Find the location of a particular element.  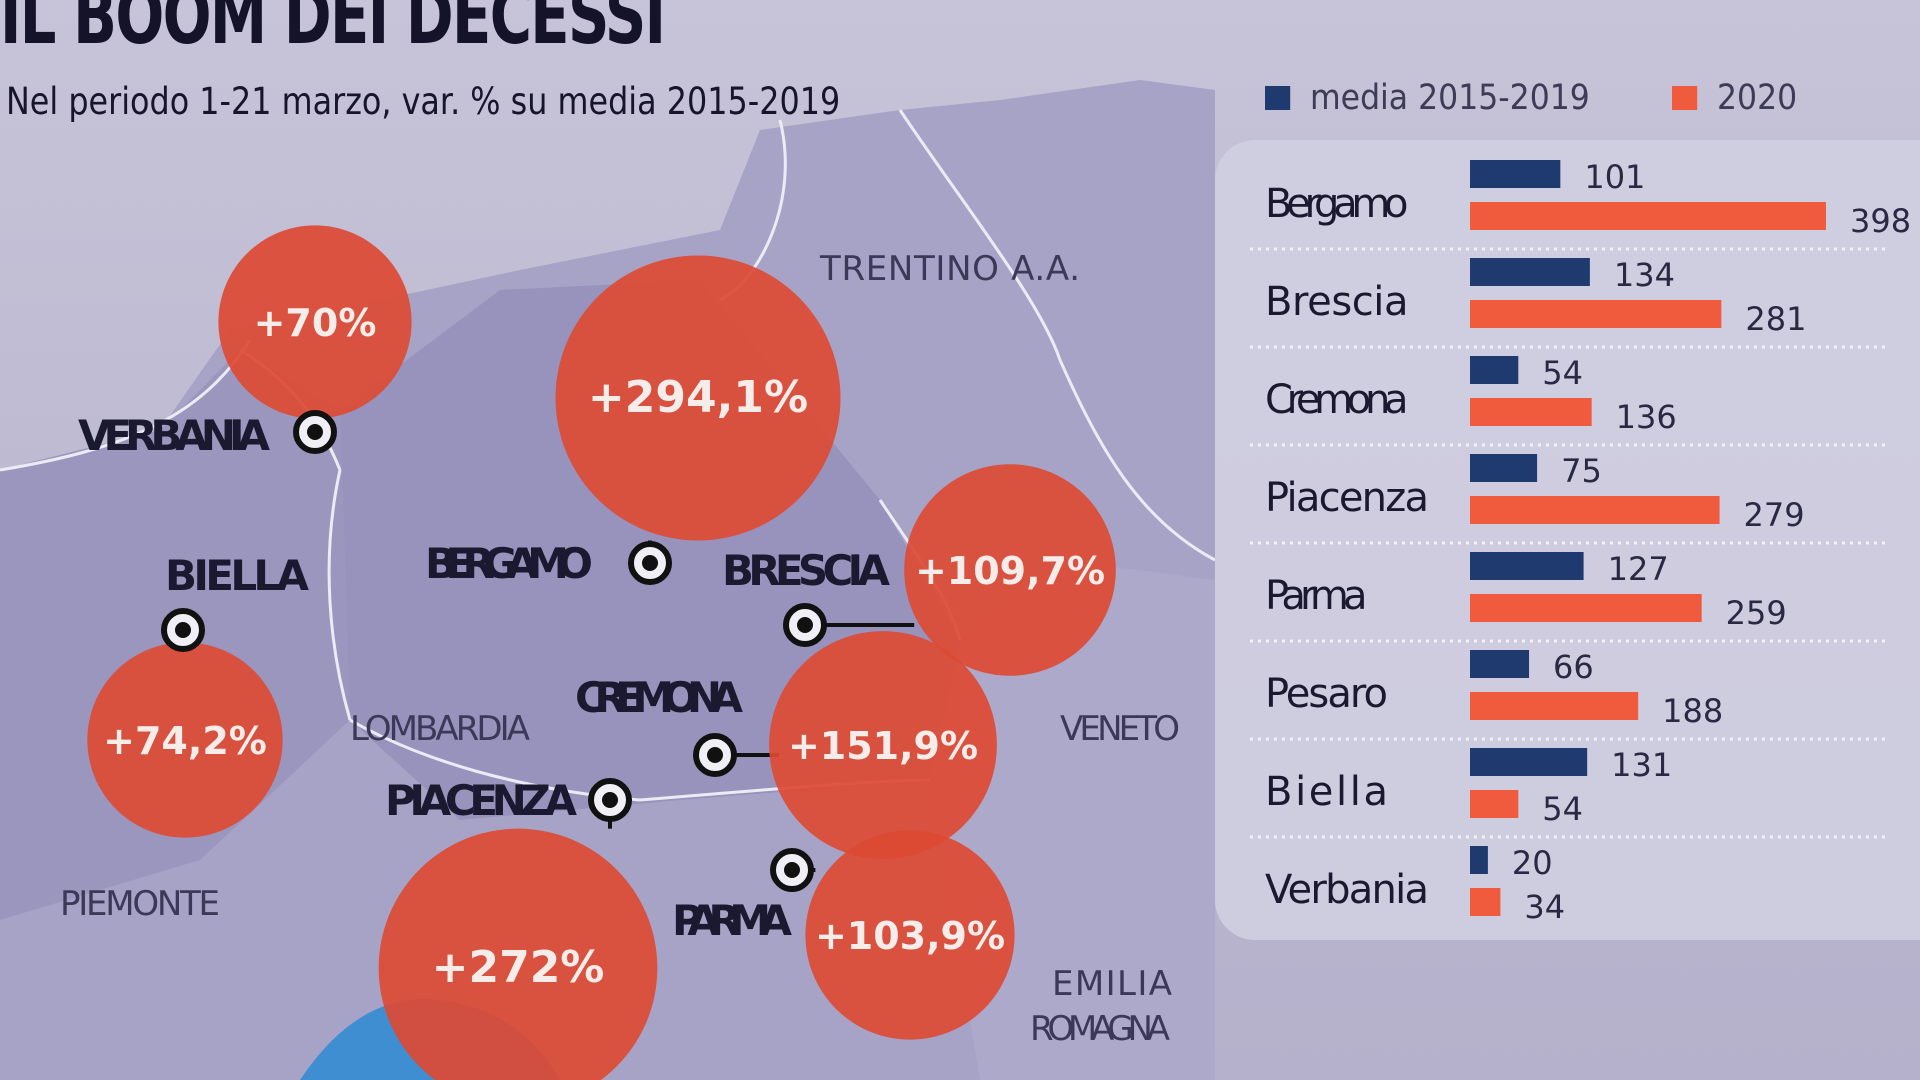

bubble-label: +151,9% is located at coordinates (883, 746).